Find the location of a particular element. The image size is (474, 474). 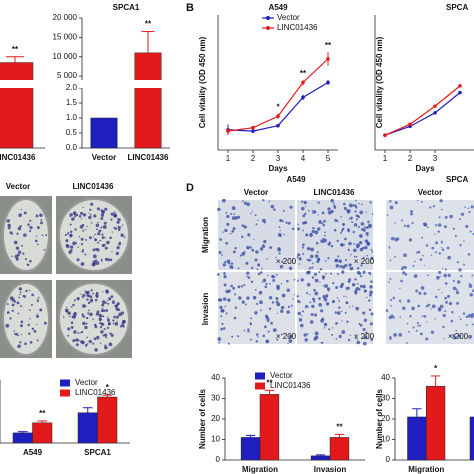

x-tick-label: Migration is located at coordinates (260, 469).